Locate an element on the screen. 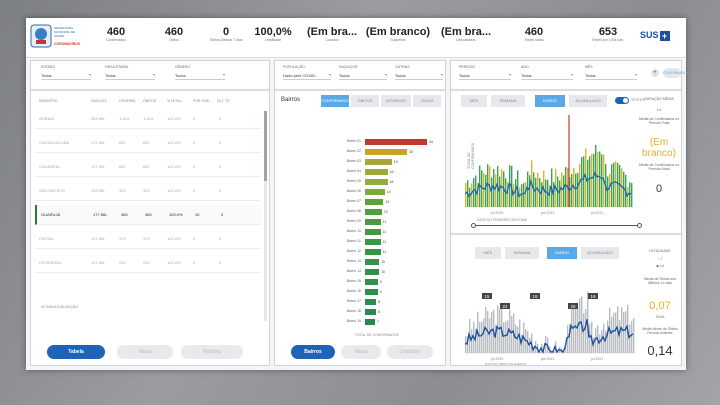 The image size is (720, 405). table-scrollbar is located at coordinates (265, 216).